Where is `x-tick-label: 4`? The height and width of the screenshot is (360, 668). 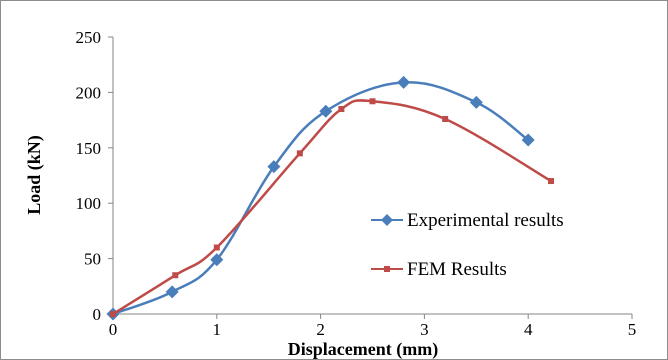 x-tick-label: 4 is located at coordinates (528, 329).